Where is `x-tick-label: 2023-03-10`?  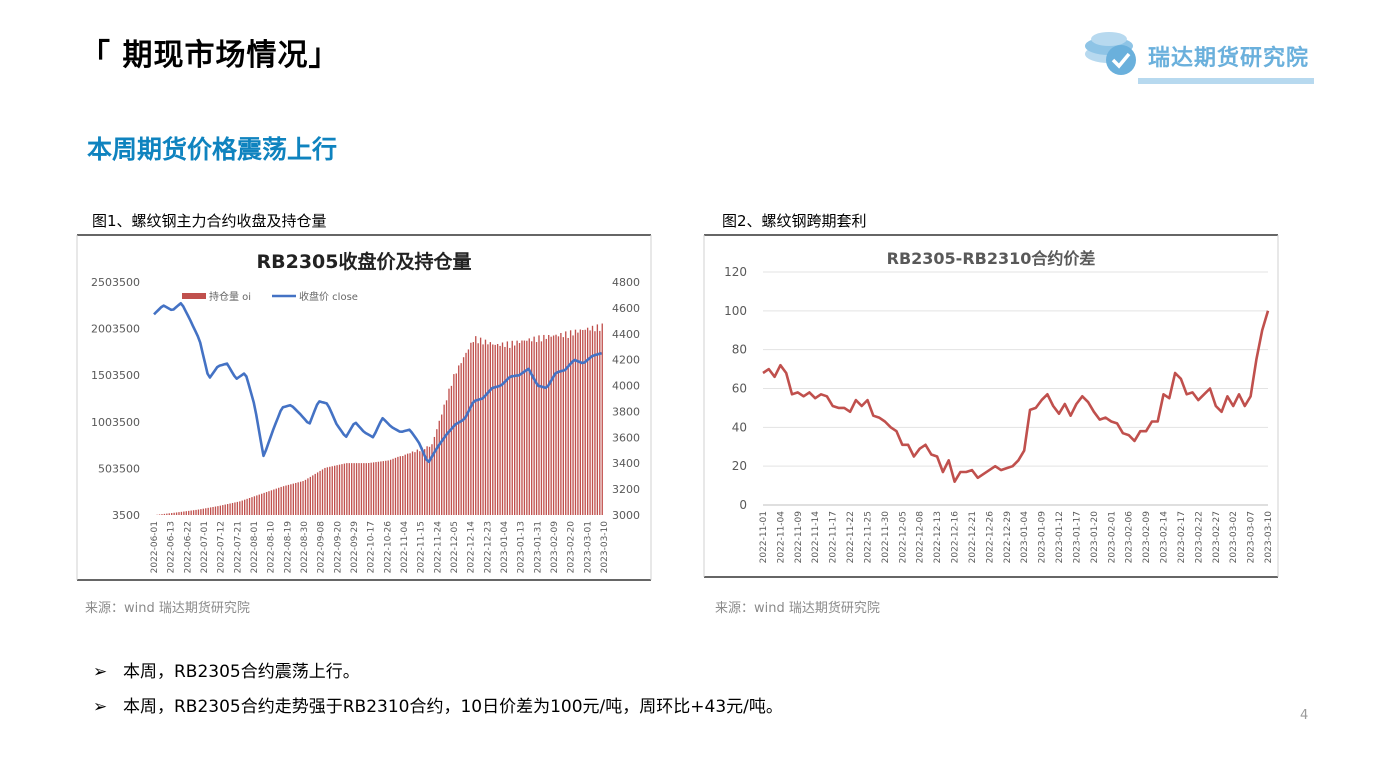
x-tick-label: 2023-03-10 is located at coordinates (1269, 537).